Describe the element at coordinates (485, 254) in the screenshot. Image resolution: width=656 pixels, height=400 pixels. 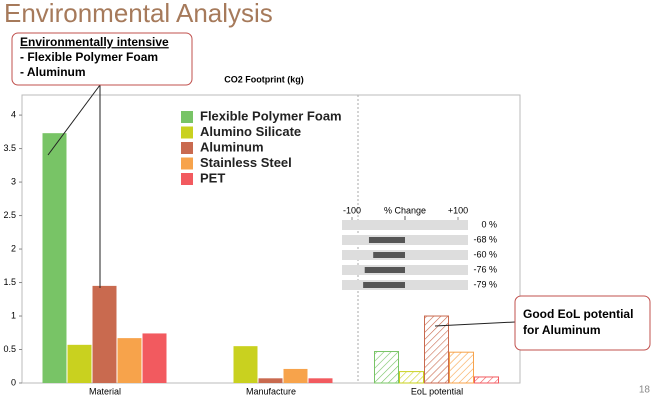
I see `value-label: -60 %` at that location.